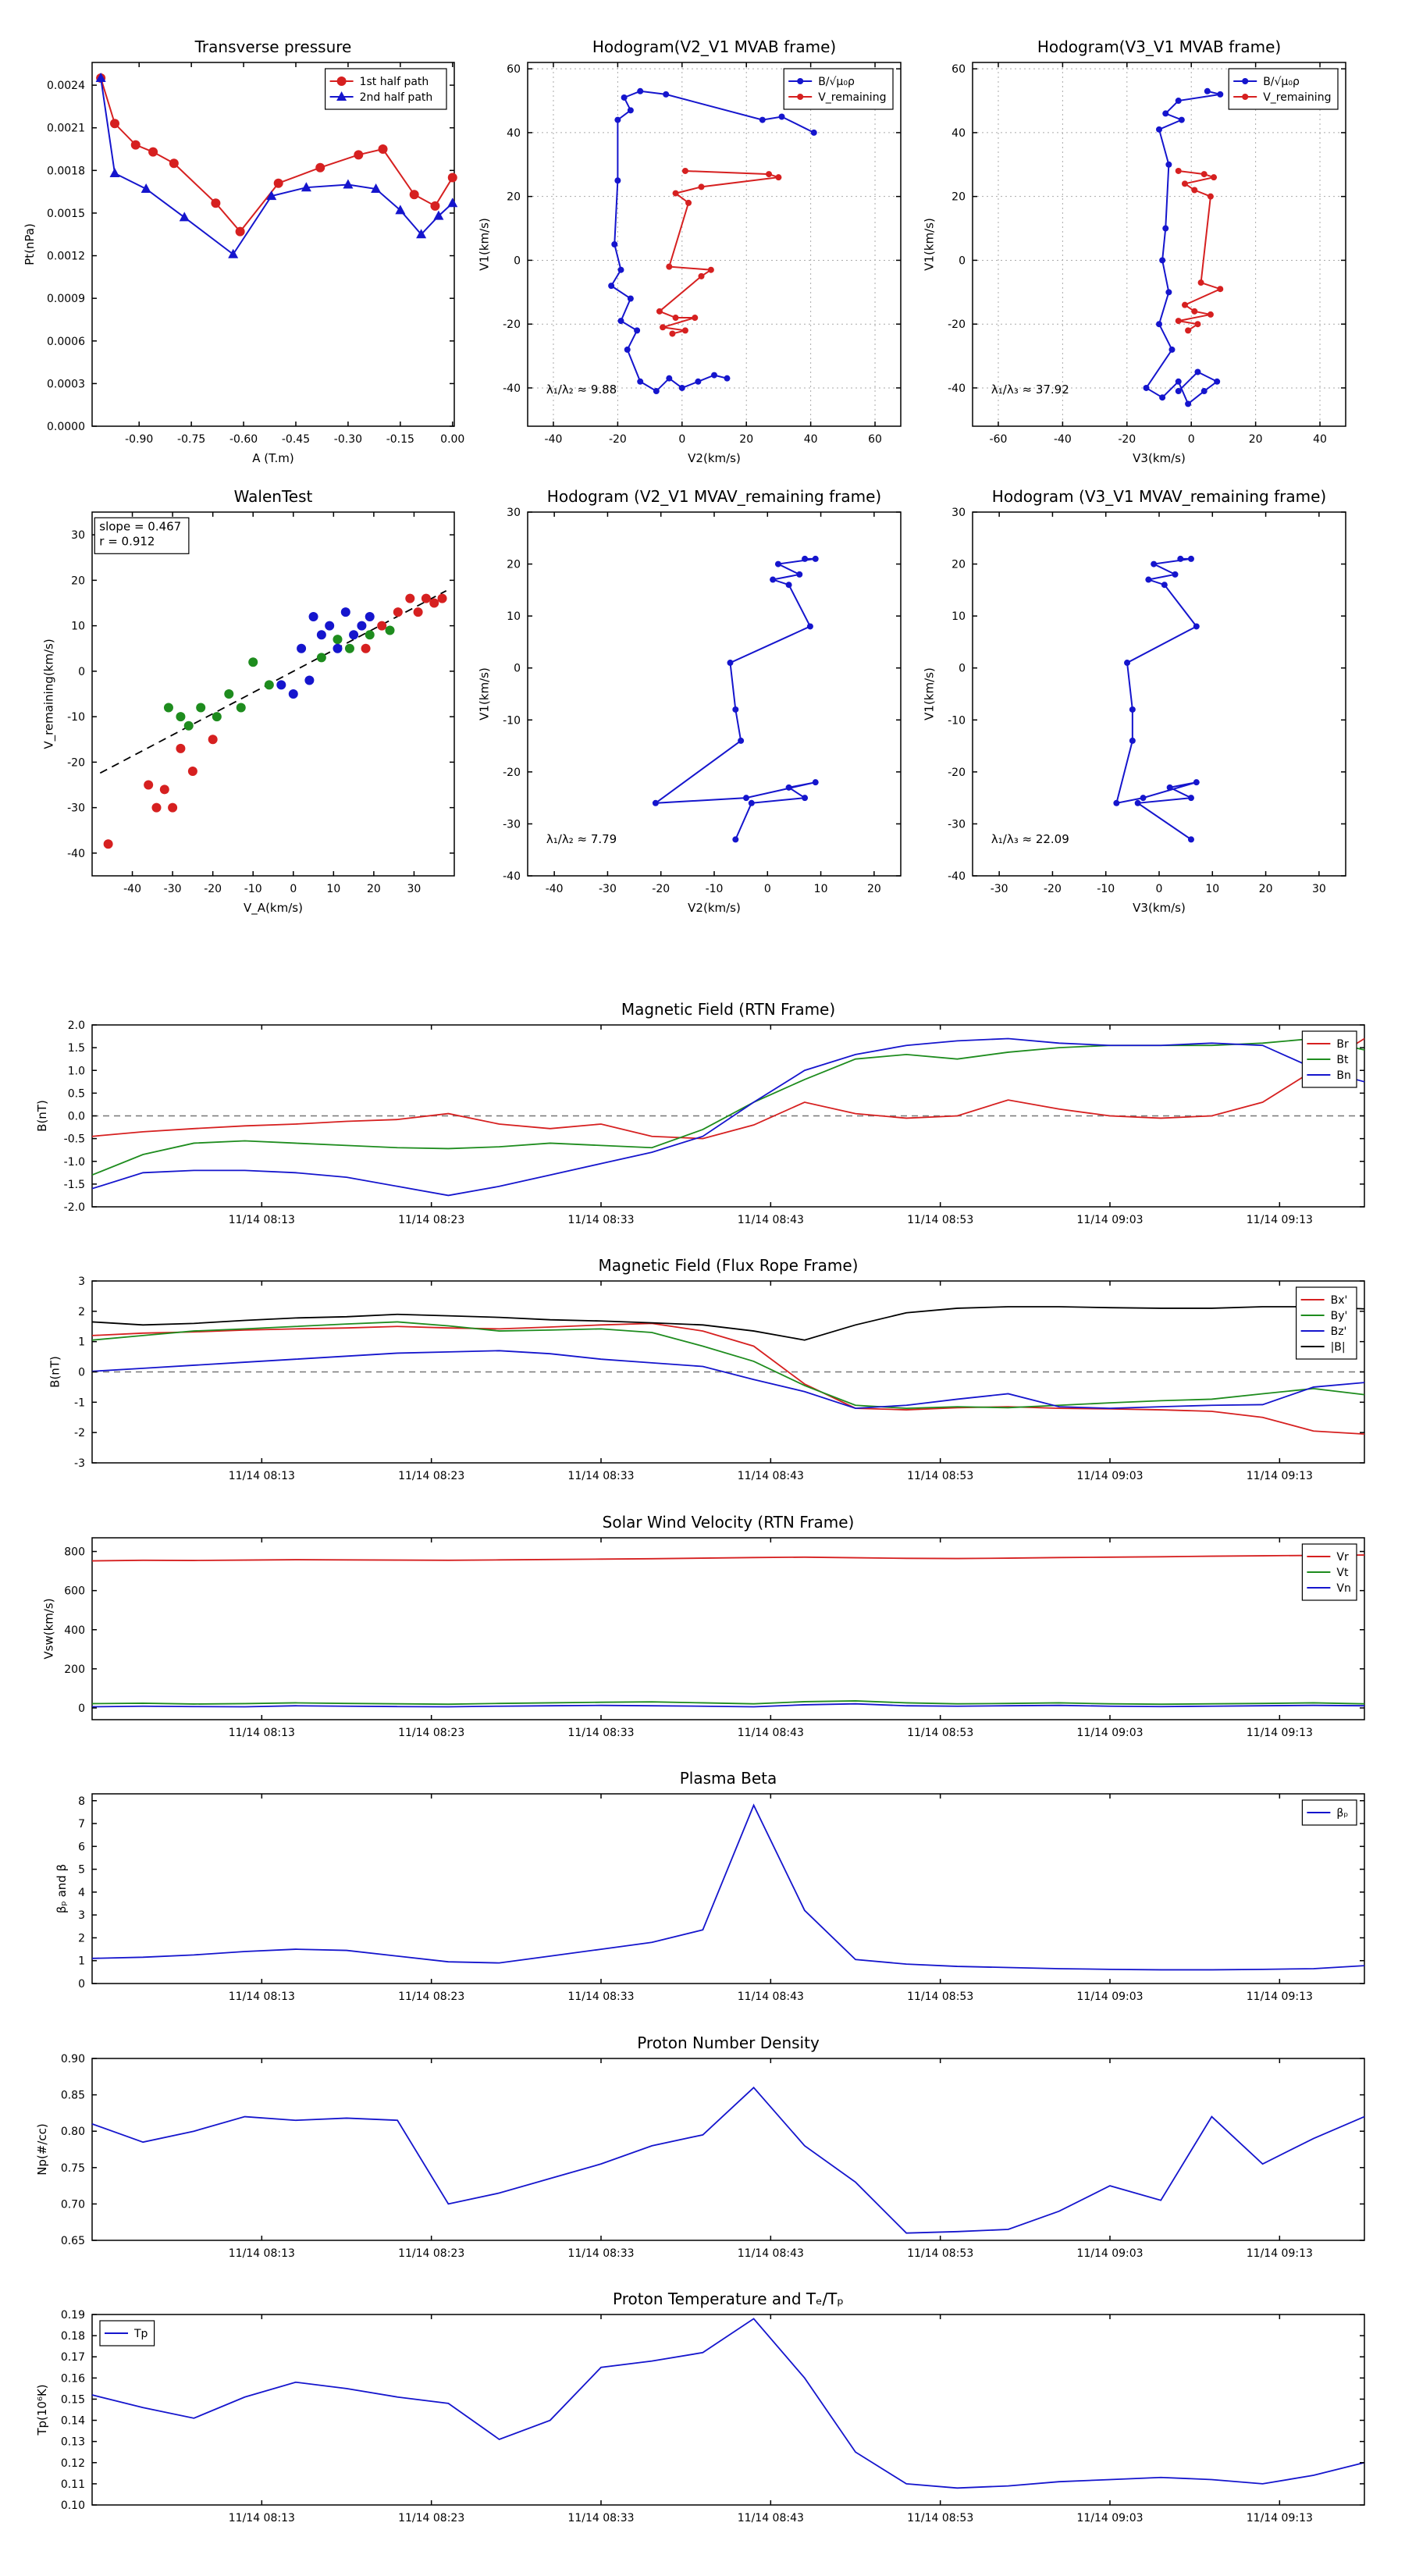 The width and height of the screenshot is (1405, 2576). Describe the element at coordinates (80, 1433) in the screenshot. I see `svg-text: -2` at that location.